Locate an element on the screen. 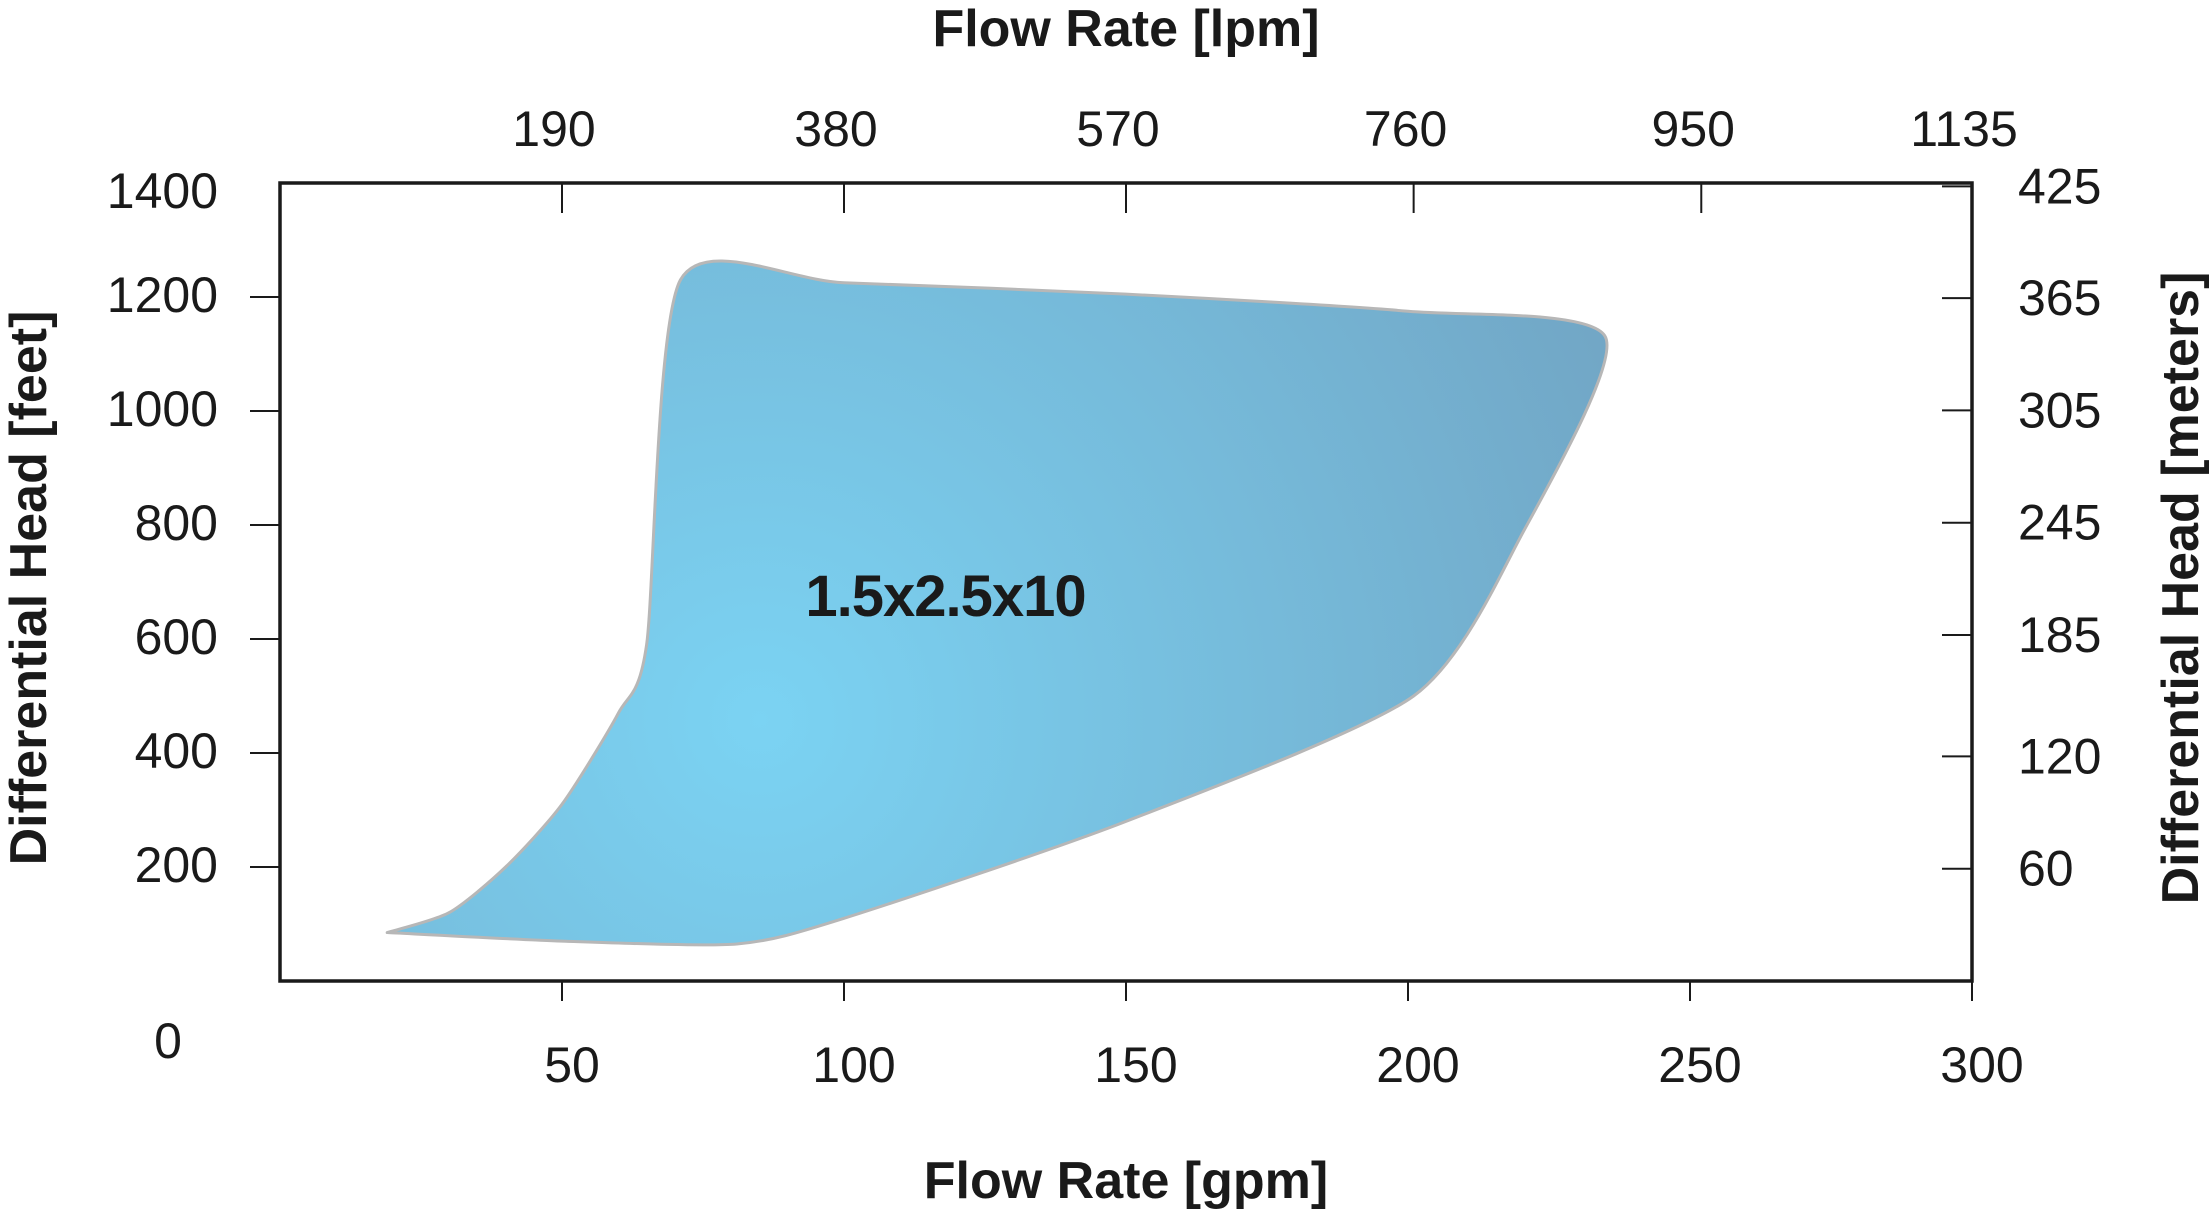 The height and width of the screenshot is (1211, 2211). left-tick-label: 200 is located at coordinates (176, 865).